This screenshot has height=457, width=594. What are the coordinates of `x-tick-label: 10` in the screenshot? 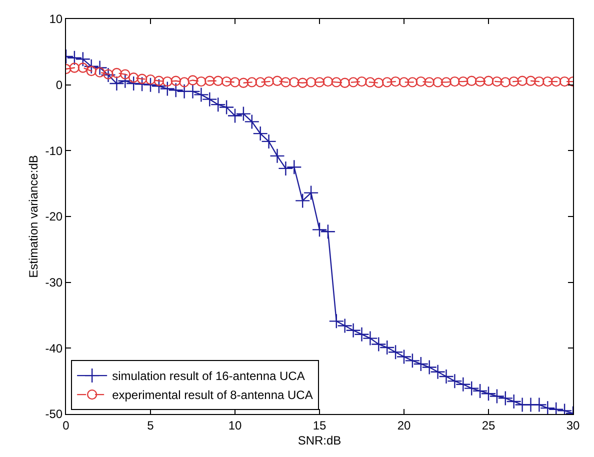 It's located at (235, 425).